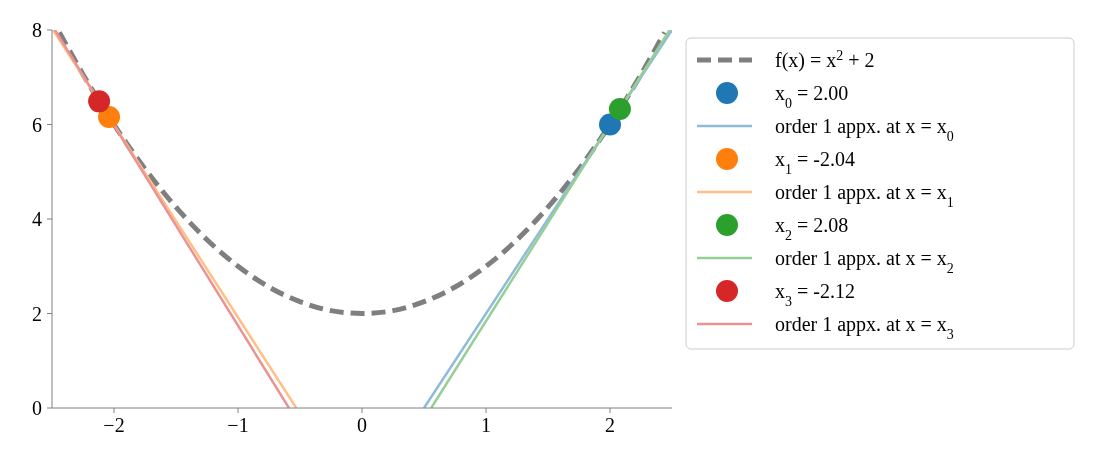 This screenshot has width=1094, height=473. Describe the element at coordinates (37, 30) in the screenshot. I see `y-tick-label: 8` at that location.